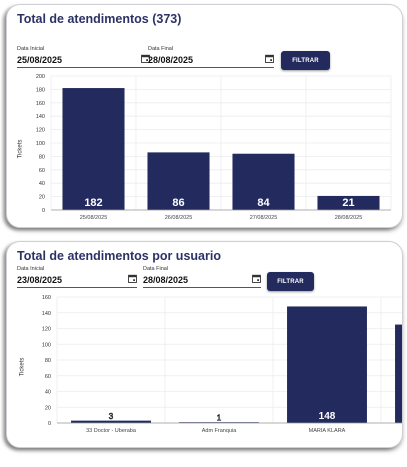  Describe the element at coordinates (179, 218) in the screenshot. I see `x-tick-label: 26/08/2025` at that location.